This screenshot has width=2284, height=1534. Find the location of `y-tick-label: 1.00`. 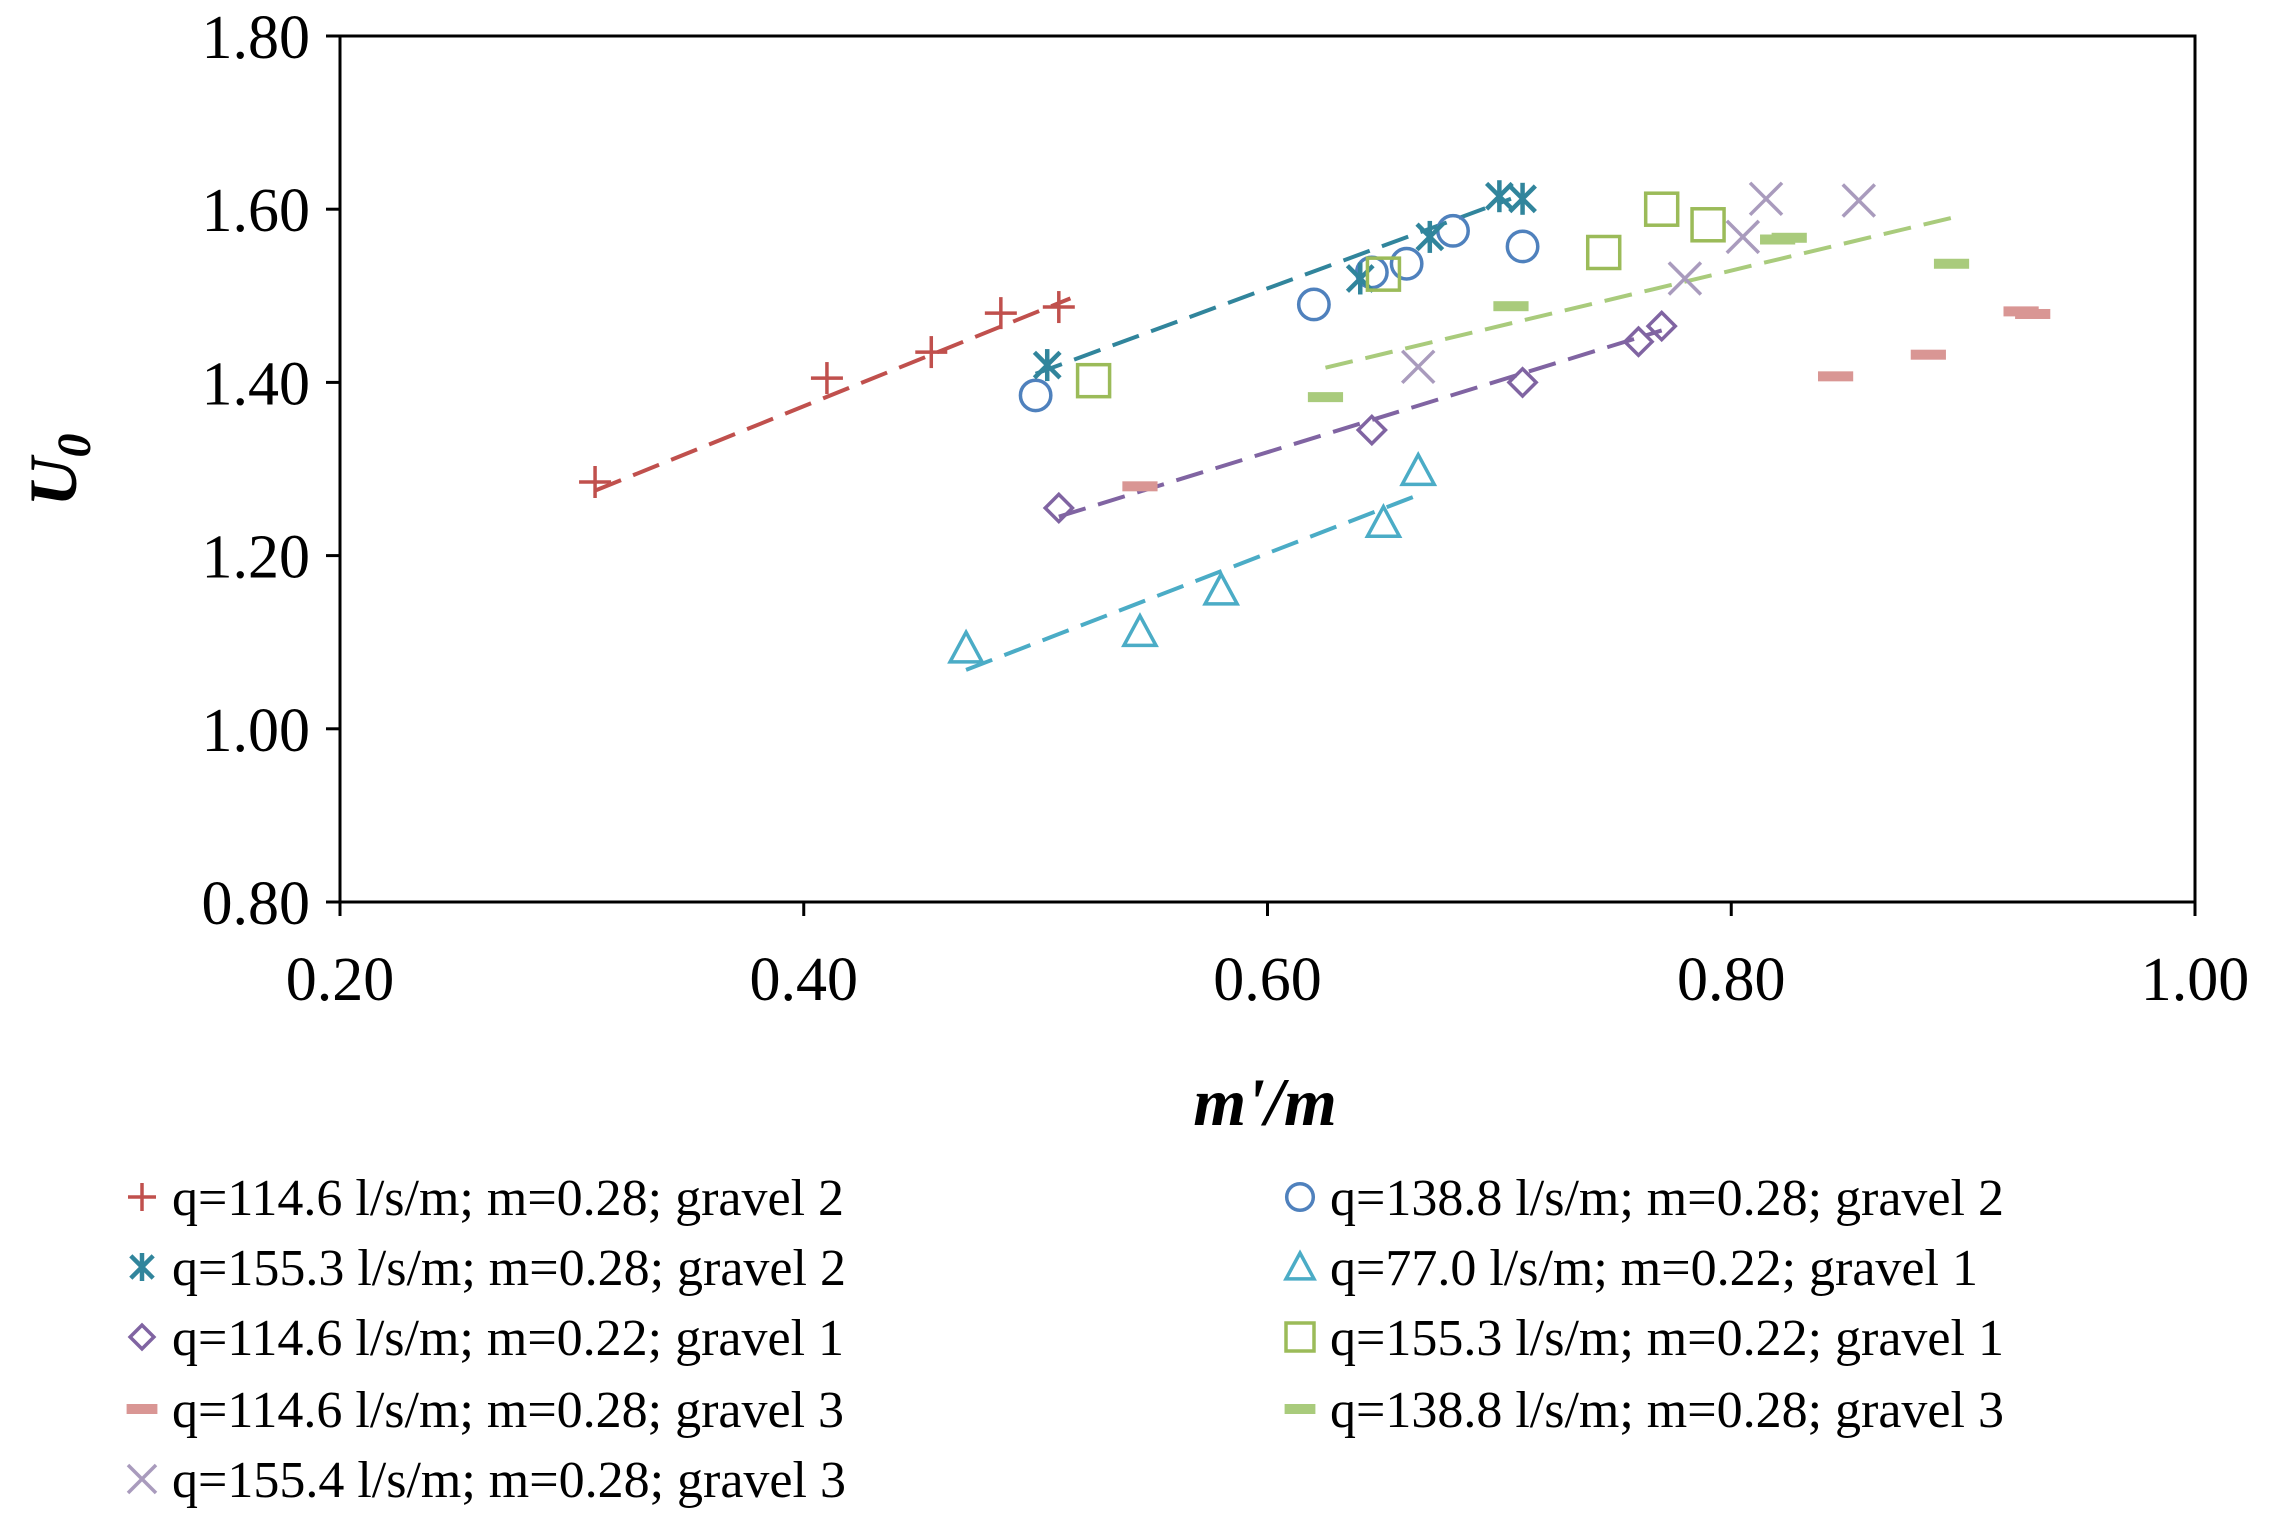

y-tick-label: 1.00 is located at coordinates (256, 731).